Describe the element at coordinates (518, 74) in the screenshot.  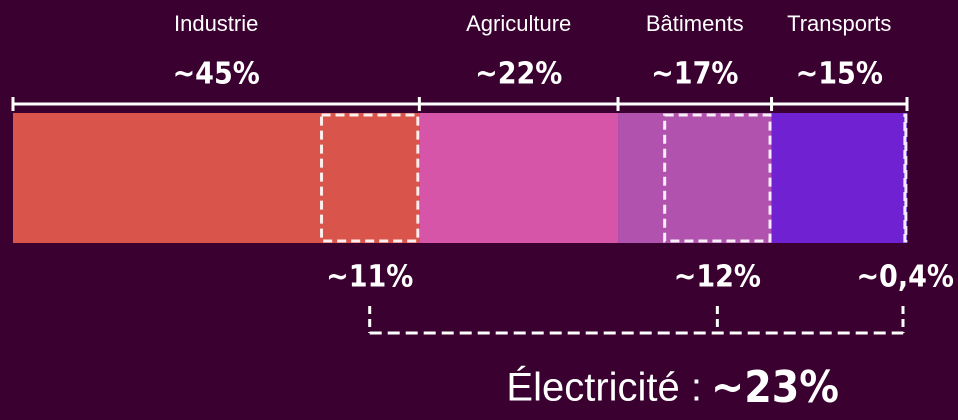
I see `value-label: ~22%` at that location.